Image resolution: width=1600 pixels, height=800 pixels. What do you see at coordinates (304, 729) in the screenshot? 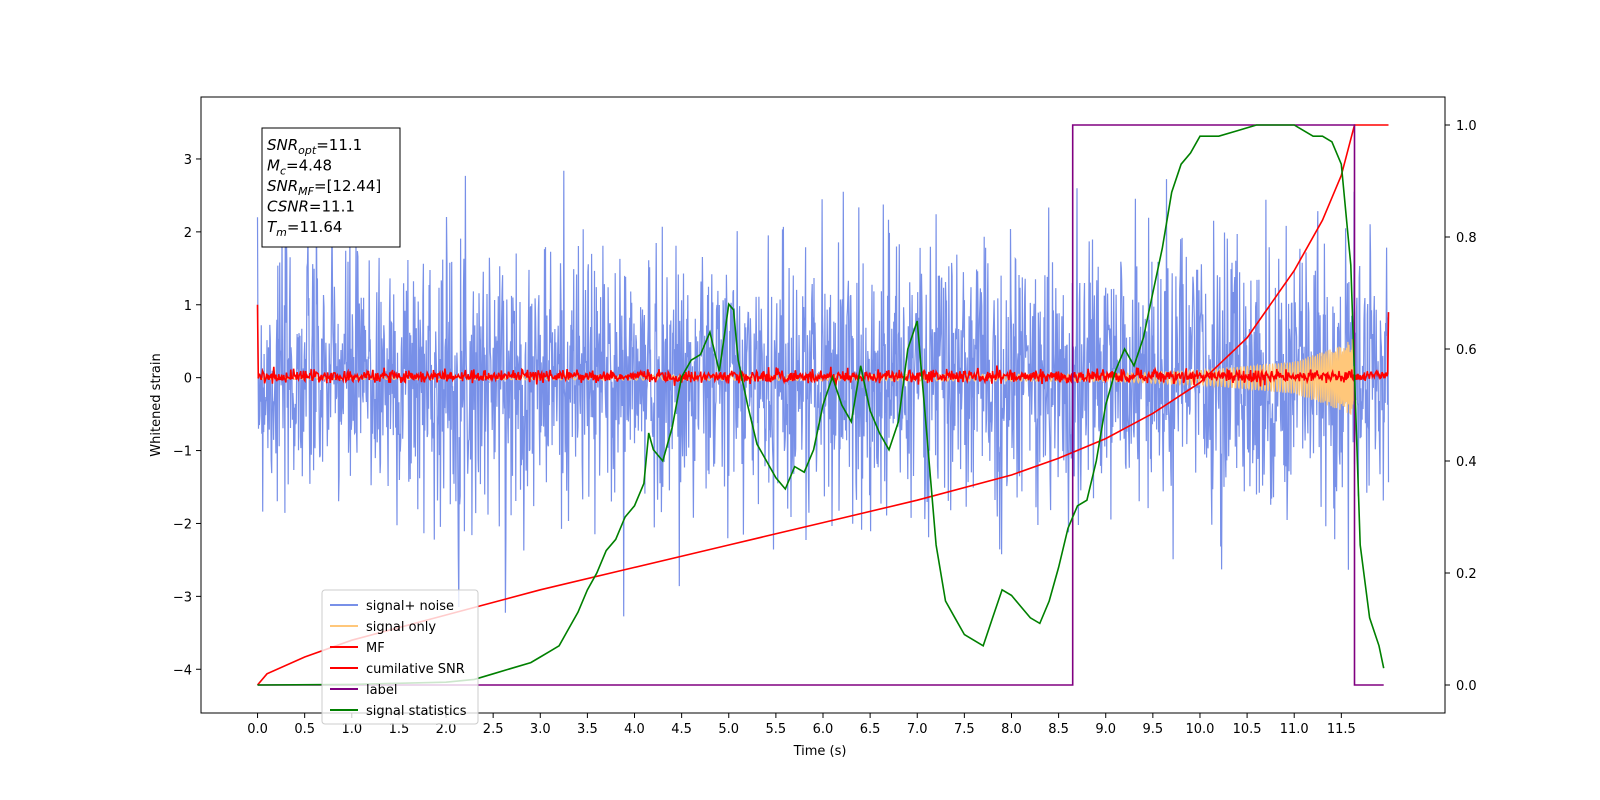
I see `x-tick-label: 0.5` at bounding box center [304, 729].